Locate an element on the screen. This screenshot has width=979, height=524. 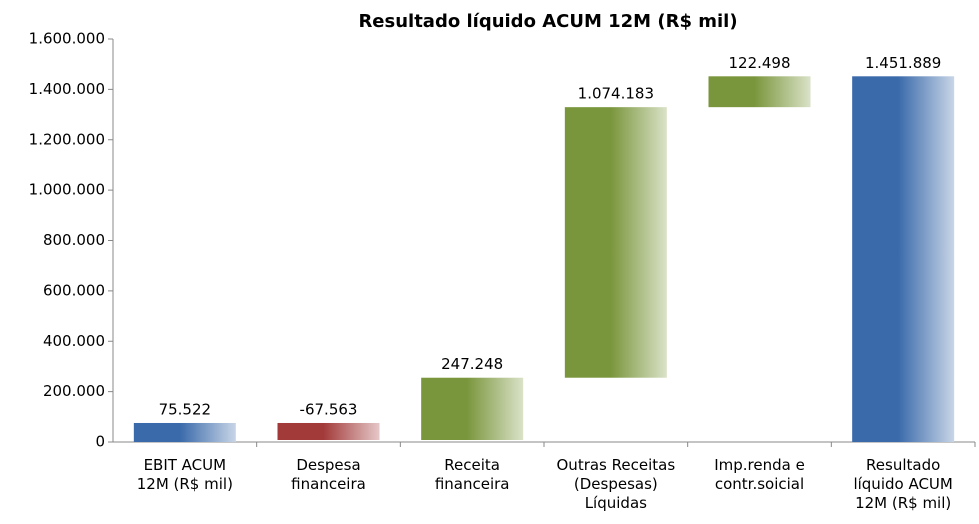
value-label: 75.522 is located at coordinates (185, 409).